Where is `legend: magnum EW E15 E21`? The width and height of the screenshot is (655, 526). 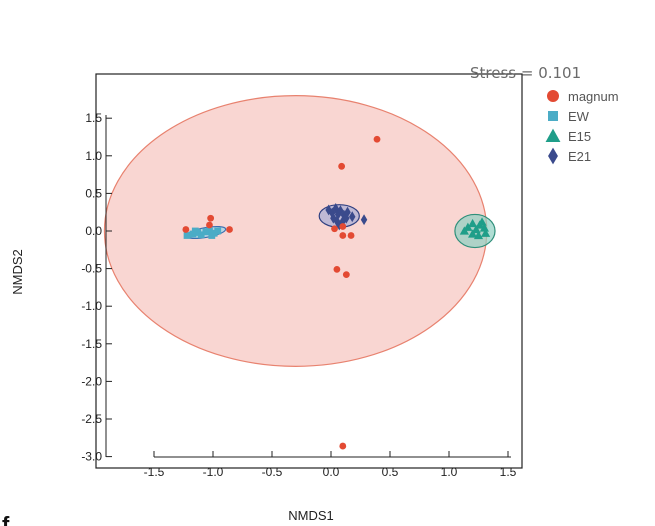 legend: magnum EW E15 E21 is located at coordinates (582, 127).